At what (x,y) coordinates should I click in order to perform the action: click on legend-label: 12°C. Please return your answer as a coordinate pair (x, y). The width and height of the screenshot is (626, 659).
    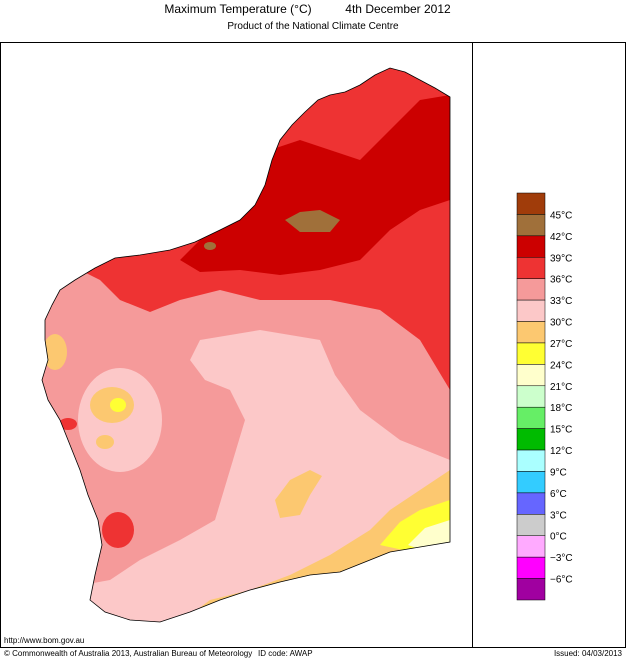
    Looking at the image, I should click on (561, 451).